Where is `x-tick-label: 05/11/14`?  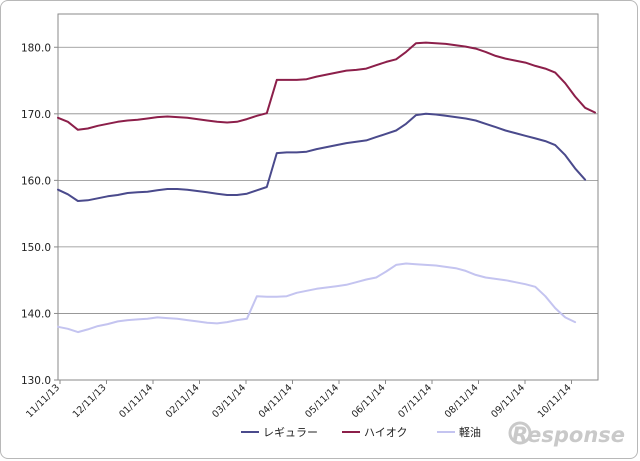 x-tick-label: 05/11/14 is located at coordinates (322, 401).